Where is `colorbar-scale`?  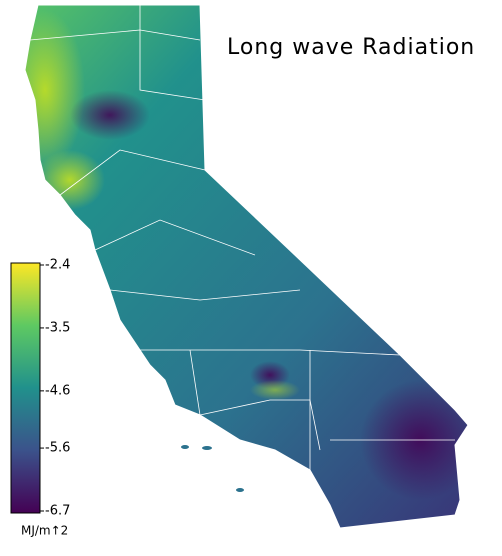
colorbar-scale is located at coordinates (25, 388).